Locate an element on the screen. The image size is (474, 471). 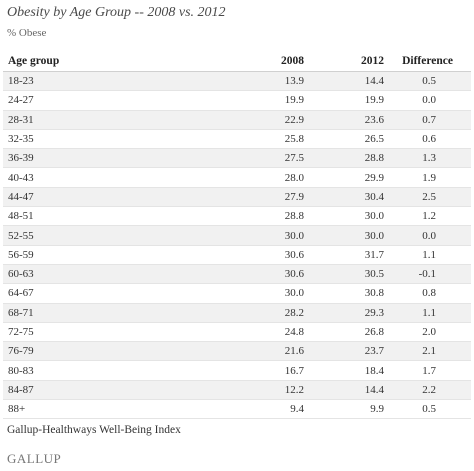
cell-2008: 22.9 is located at coordinates (259, 120).